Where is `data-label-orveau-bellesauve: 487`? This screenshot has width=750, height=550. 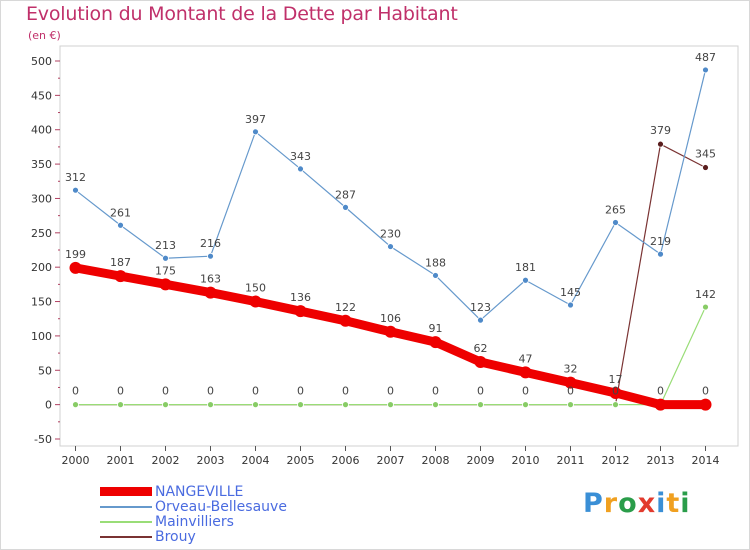 data-label-orveau-bellesauve: 487 is located at coordinates (705, 57).